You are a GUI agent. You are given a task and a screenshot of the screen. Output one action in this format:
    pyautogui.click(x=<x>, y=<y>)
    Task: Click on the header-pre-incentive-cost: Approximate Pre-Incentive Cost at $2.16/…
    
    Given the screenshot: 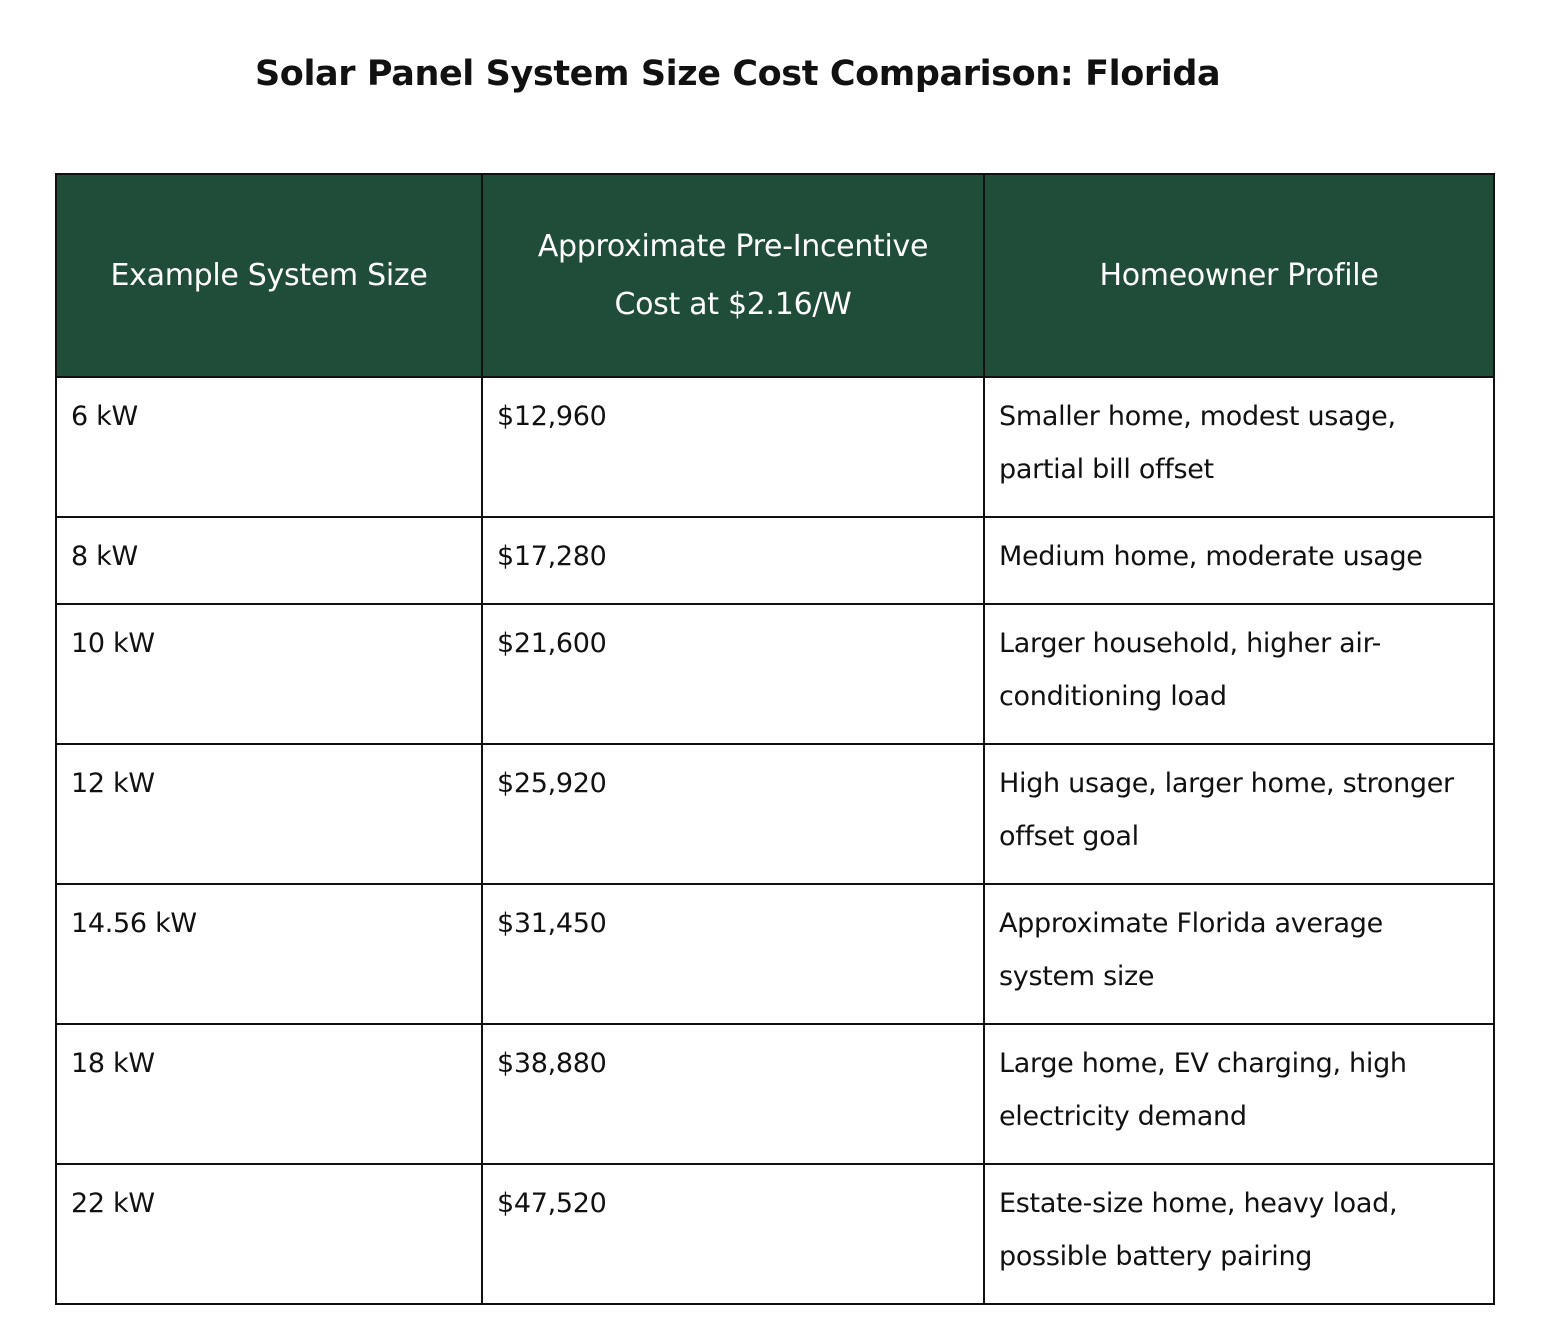 What is the action you would take?
    pyautogui.click(x=733, y=275)
    